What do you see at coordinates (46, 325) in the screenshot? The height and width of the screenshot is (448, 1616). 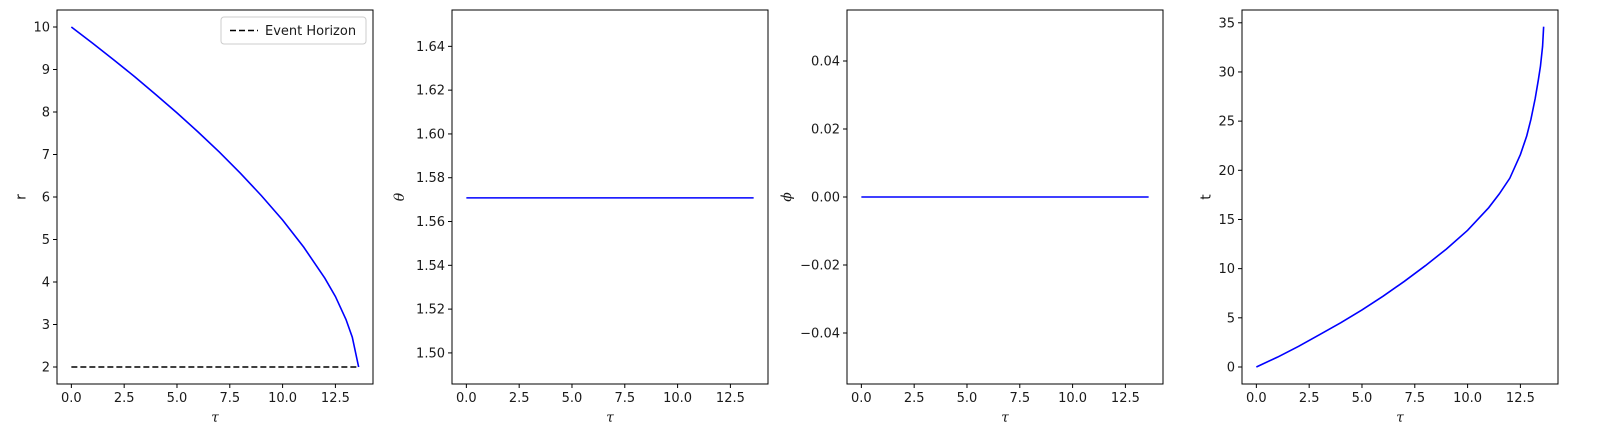 I see `y-tick-label: 3` at bounding box center [46, 325].